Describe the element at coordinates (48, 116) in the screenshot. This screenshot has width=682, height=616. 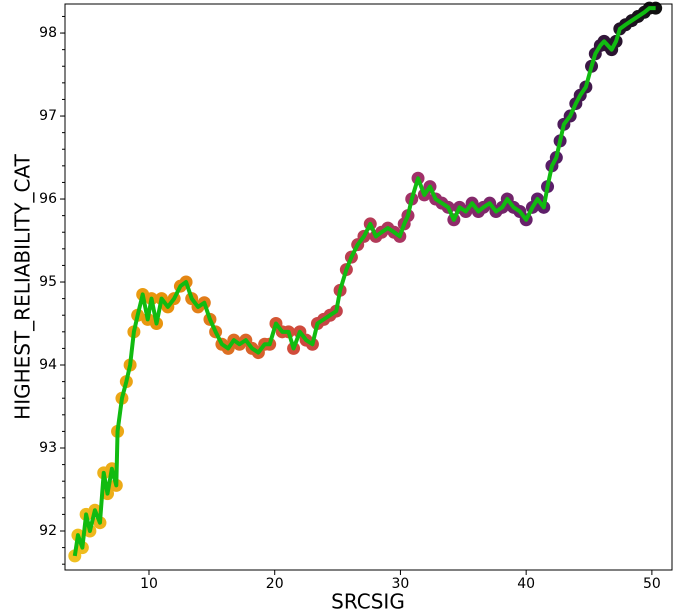
I see `y-tick-label: 97` at that location.